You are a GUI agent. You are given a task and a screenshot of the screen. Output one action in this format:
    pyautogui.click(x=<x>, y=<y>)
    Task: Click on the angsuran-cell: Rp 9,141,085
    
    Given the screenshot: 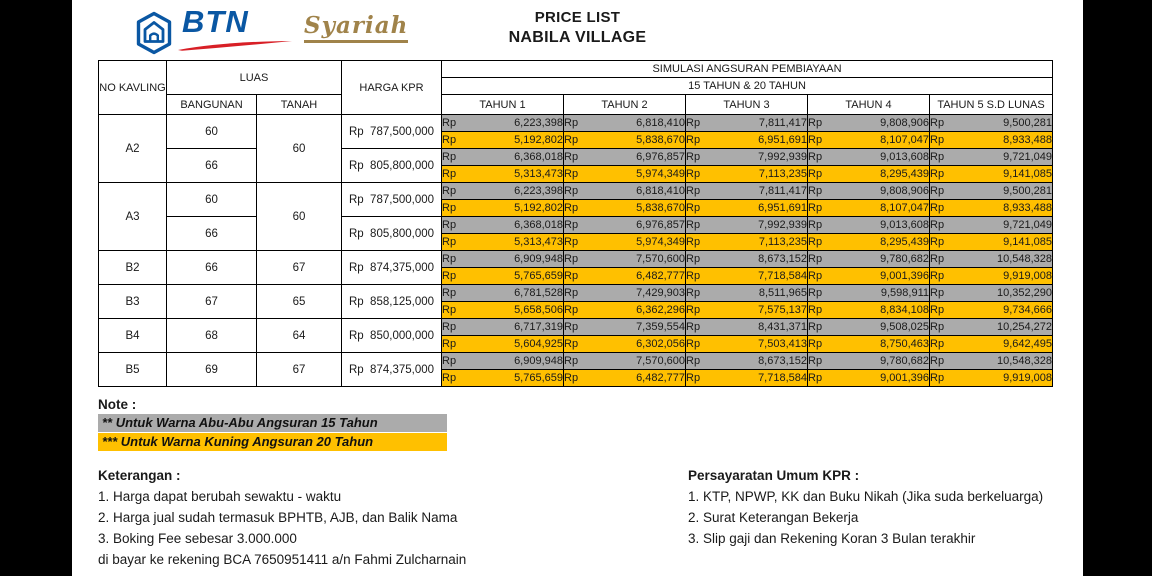 What is the action you would take?
    pyautogui.click(x=991, y=174)
    